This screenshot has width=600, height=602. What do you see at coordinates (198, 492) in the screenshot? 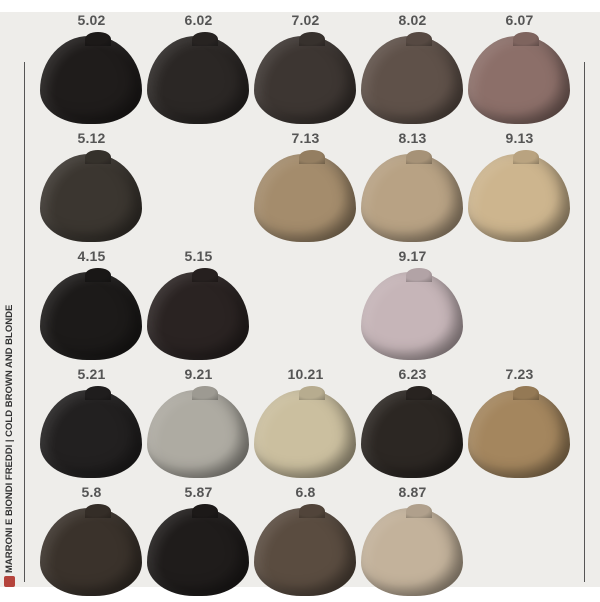
I see `shade-code: 5.87` at bounding box center [198, 492].